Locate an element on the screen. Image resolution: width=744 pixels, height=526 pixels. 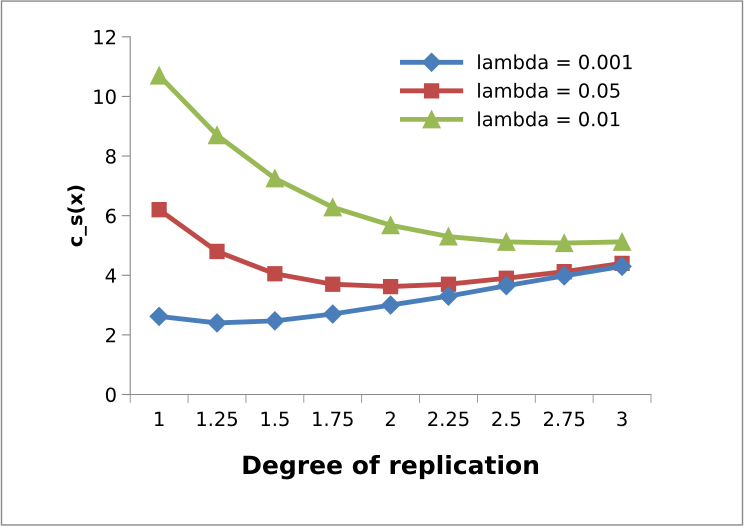
x-tick-label: 2.5 is located at coordinates (506, 419).